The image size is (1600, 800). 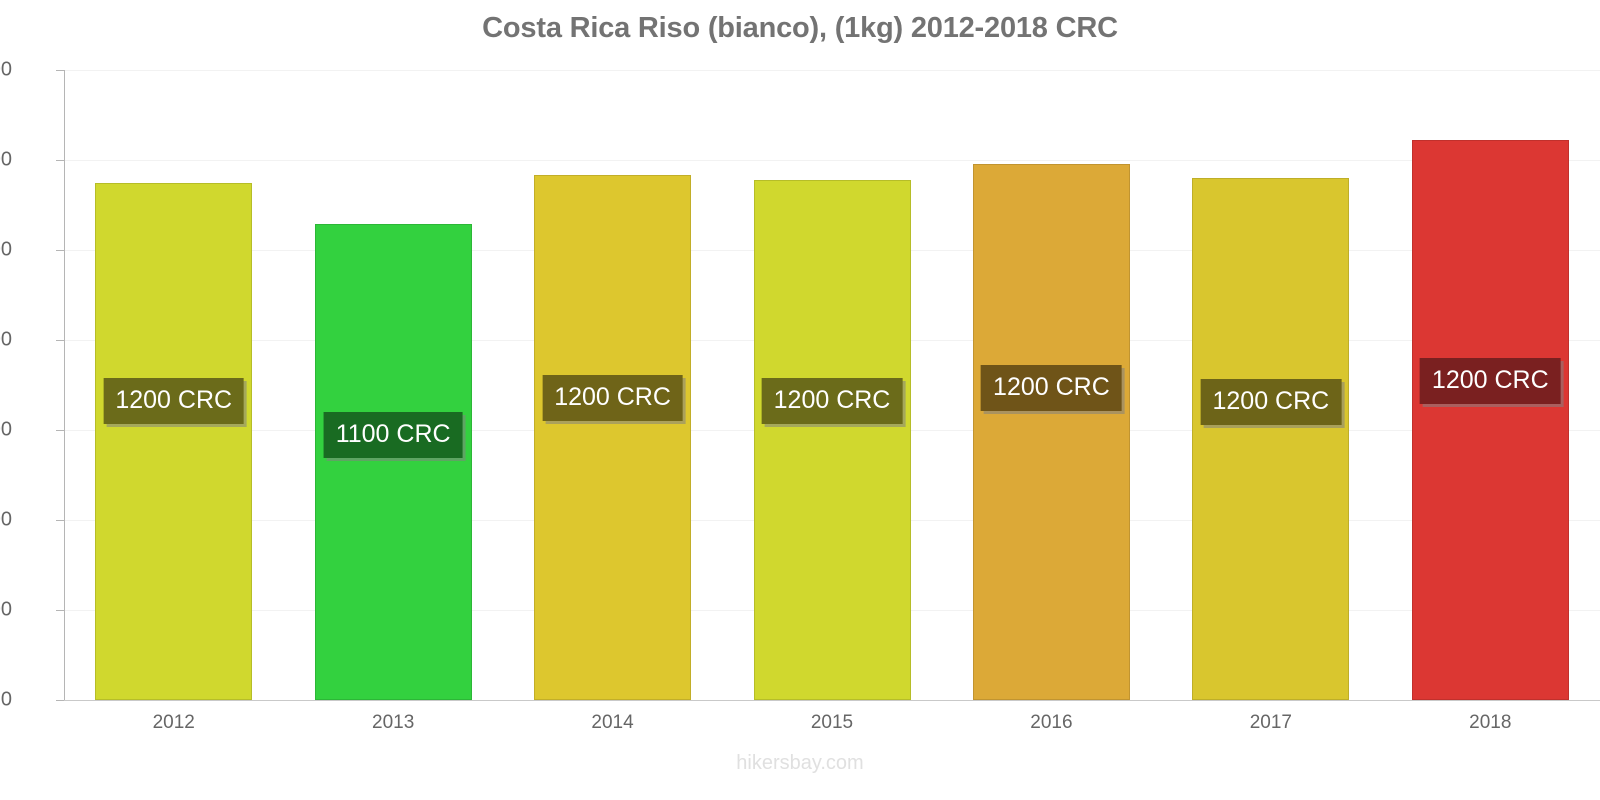 What do you see at coordinates (173, 722) in the screenshot?
I see `x-tick-label: 2012` at bounding box center [173, 722].